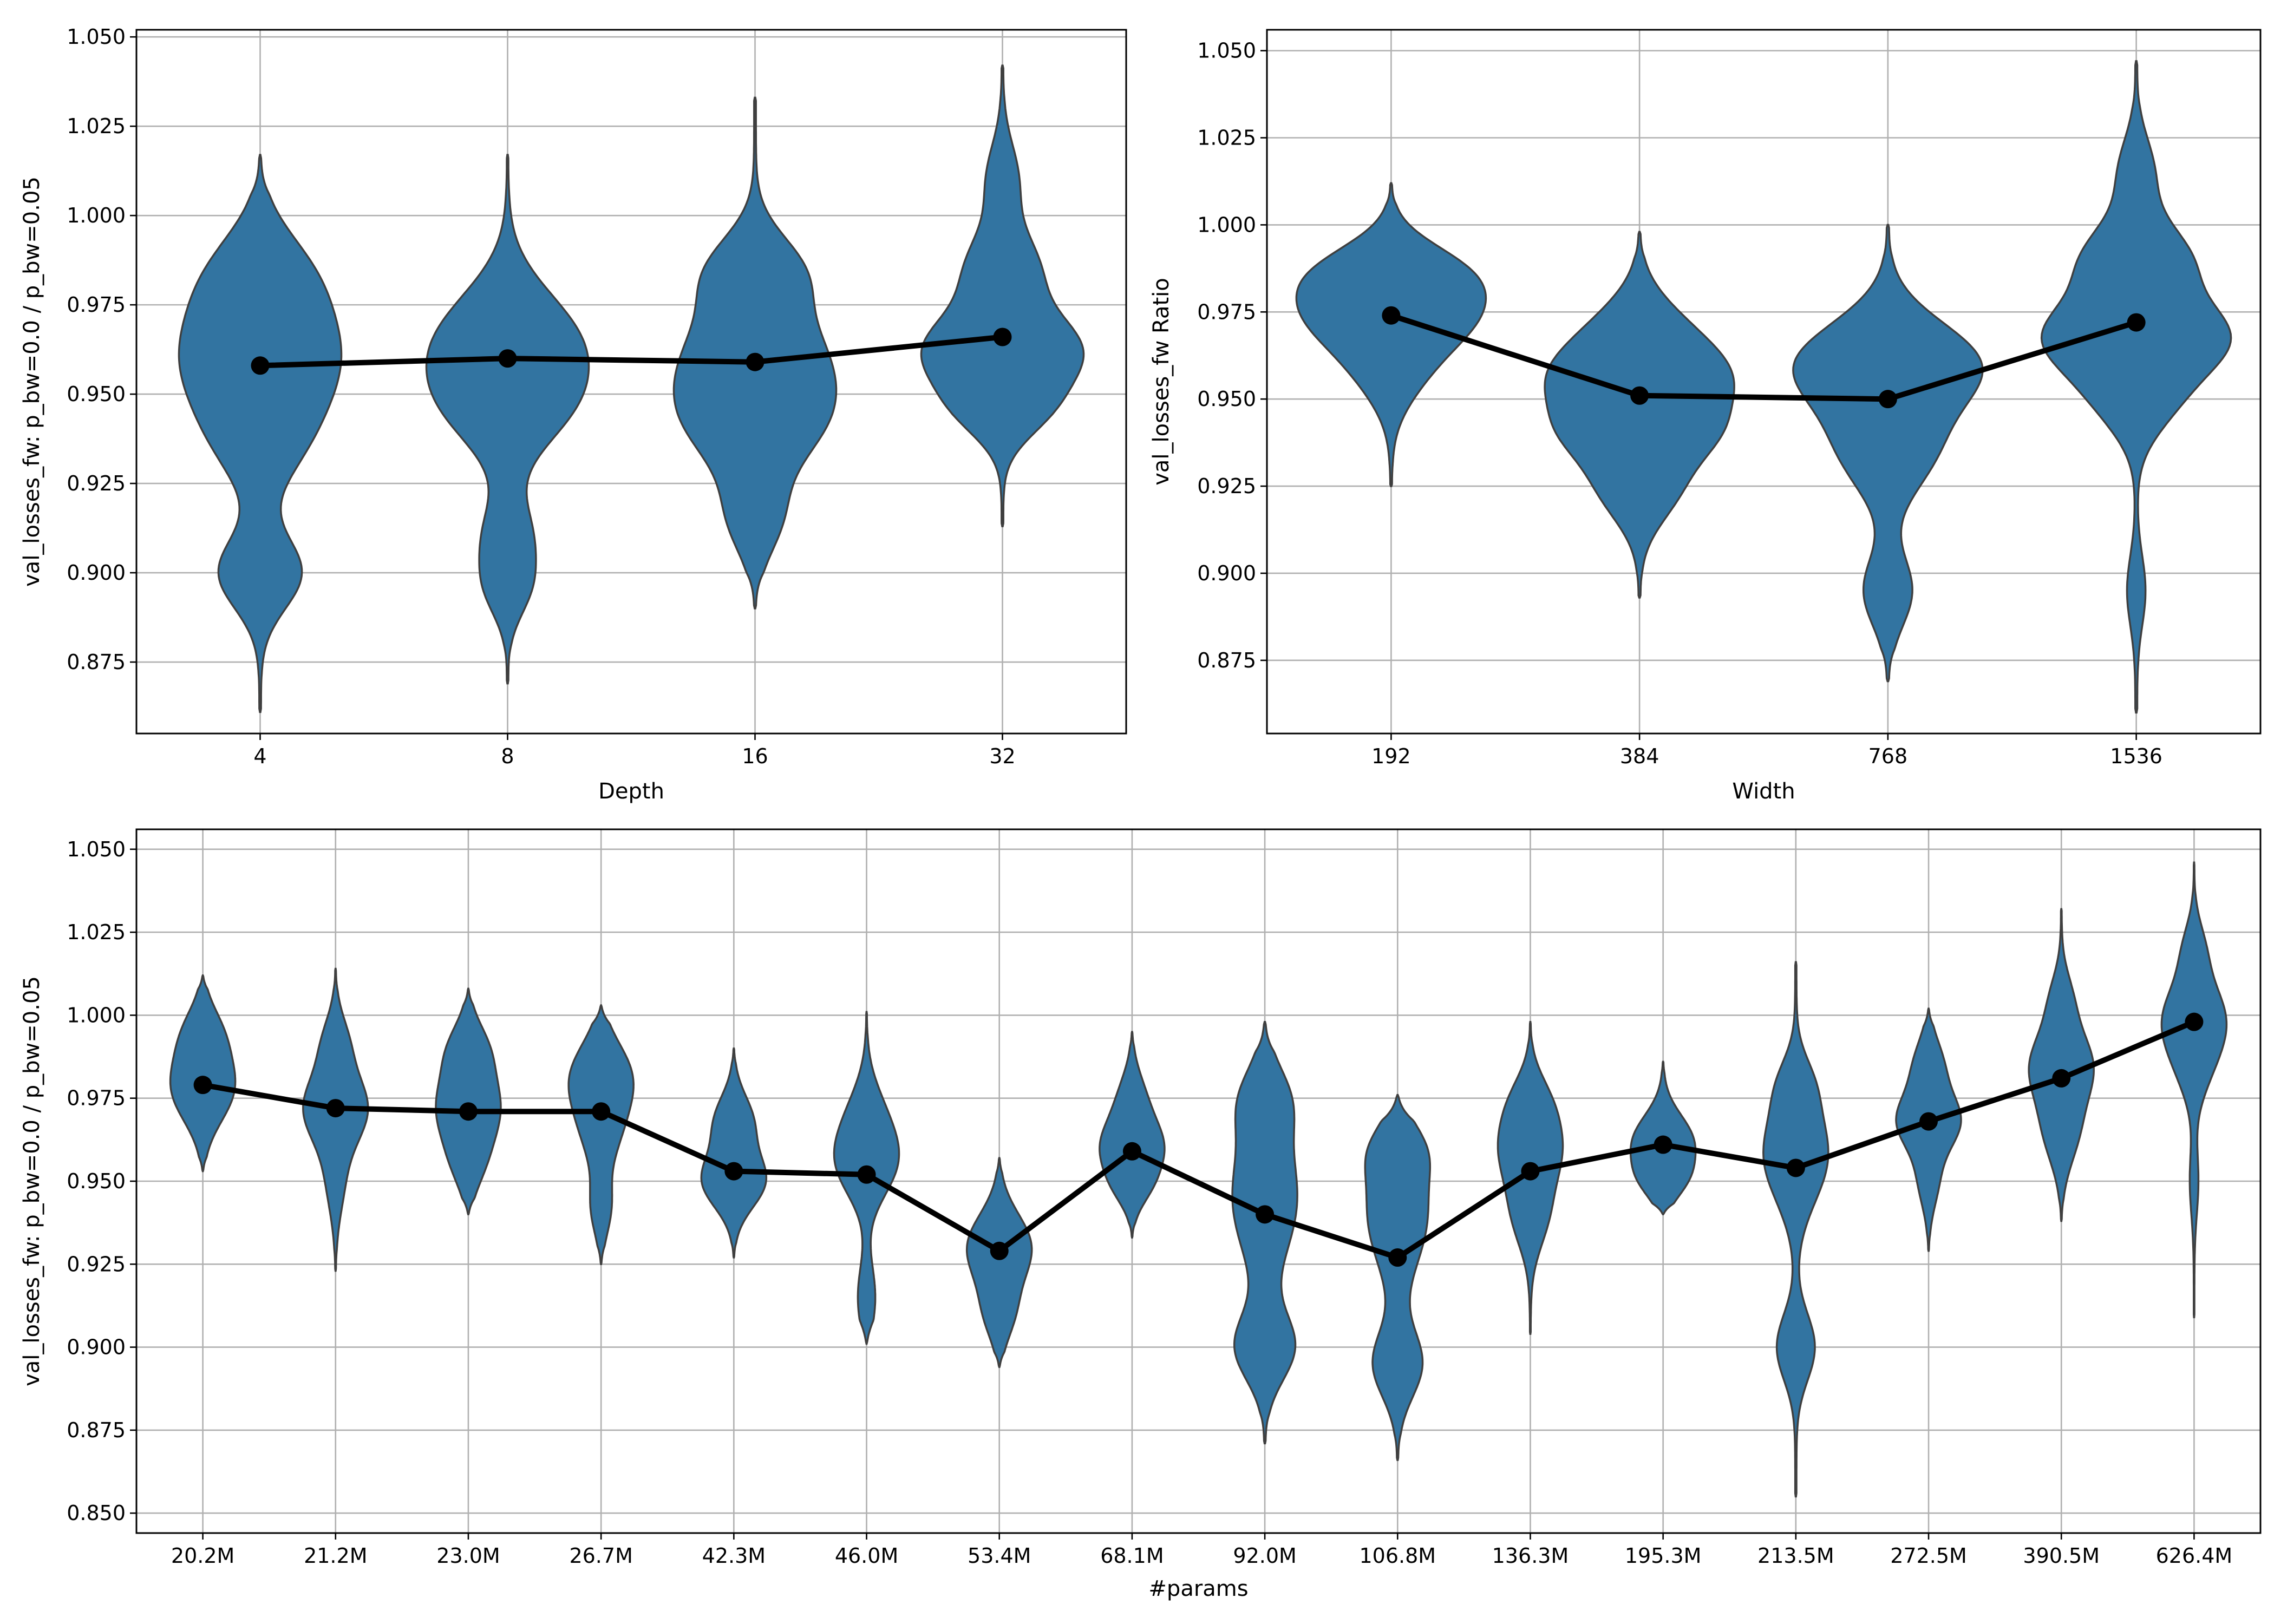  What do you see at coordinates (734, 1171) in the screenshot?
I see `mean-point-42.3M` at bounding box center [734, 1171].